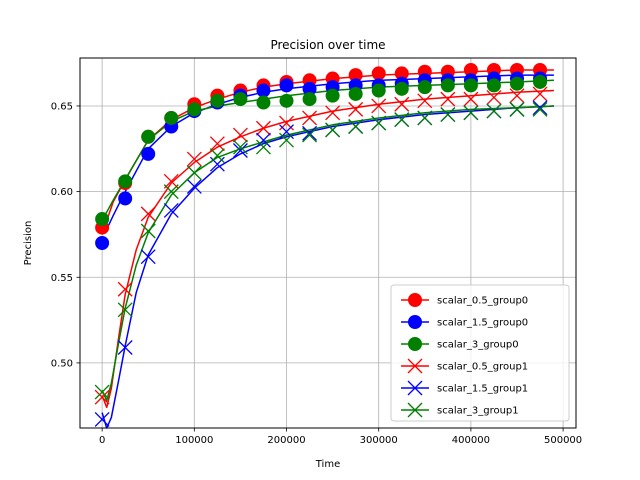 The height and width of the screenshot is (480, 640). Describe the element at coordinates (194, 440) in the screenshot. I see `x-tick-label: 100000` at that location.